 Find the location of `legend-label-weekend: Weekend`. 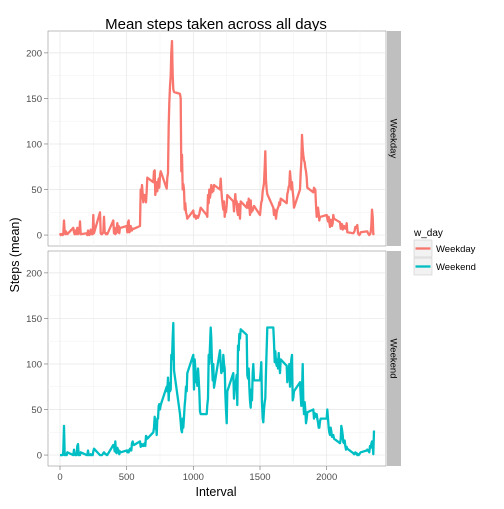

legend-label-weekend: Weekend is located at coordinates (456, 267).